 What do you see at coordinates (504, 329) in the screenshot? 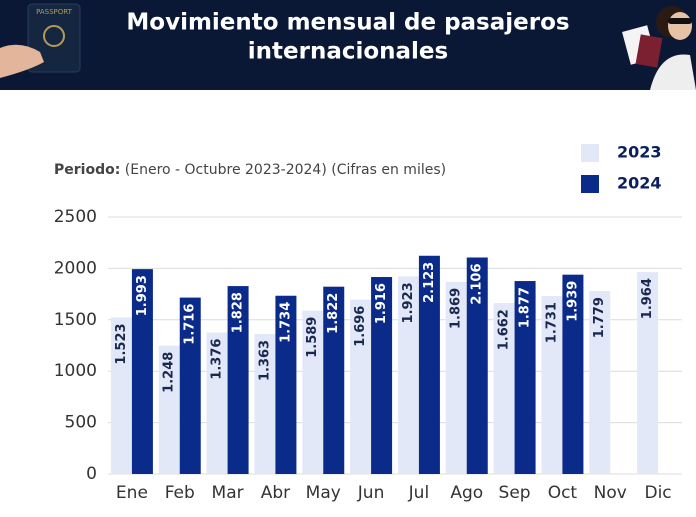
I see `value-label: 1.662` at bounding box center [504, 329].